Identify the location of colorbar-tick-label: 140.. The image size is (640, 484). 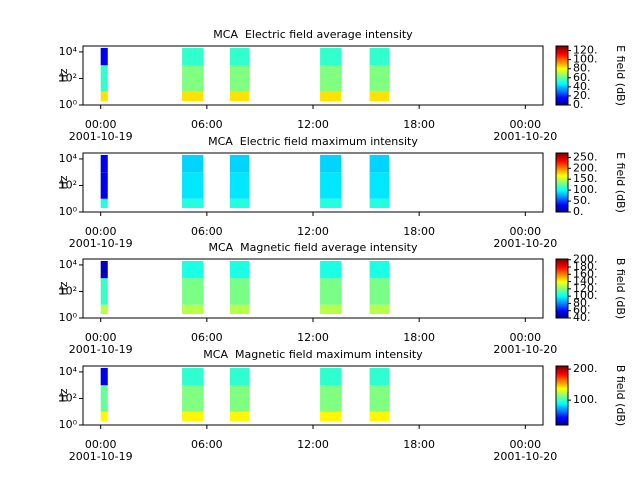
(585, 281).